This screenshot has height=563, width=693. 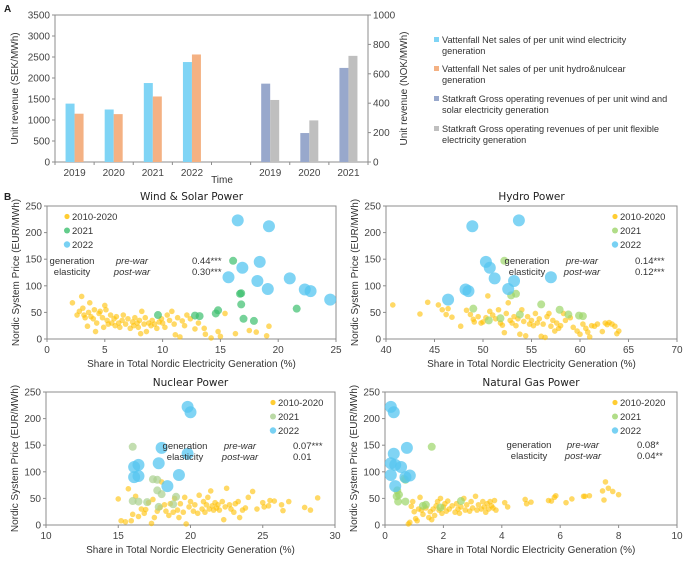 What do you see at coordinates (67, 230) in the screenshot?
I see `legend-marker` at bounding box center [67, 230].